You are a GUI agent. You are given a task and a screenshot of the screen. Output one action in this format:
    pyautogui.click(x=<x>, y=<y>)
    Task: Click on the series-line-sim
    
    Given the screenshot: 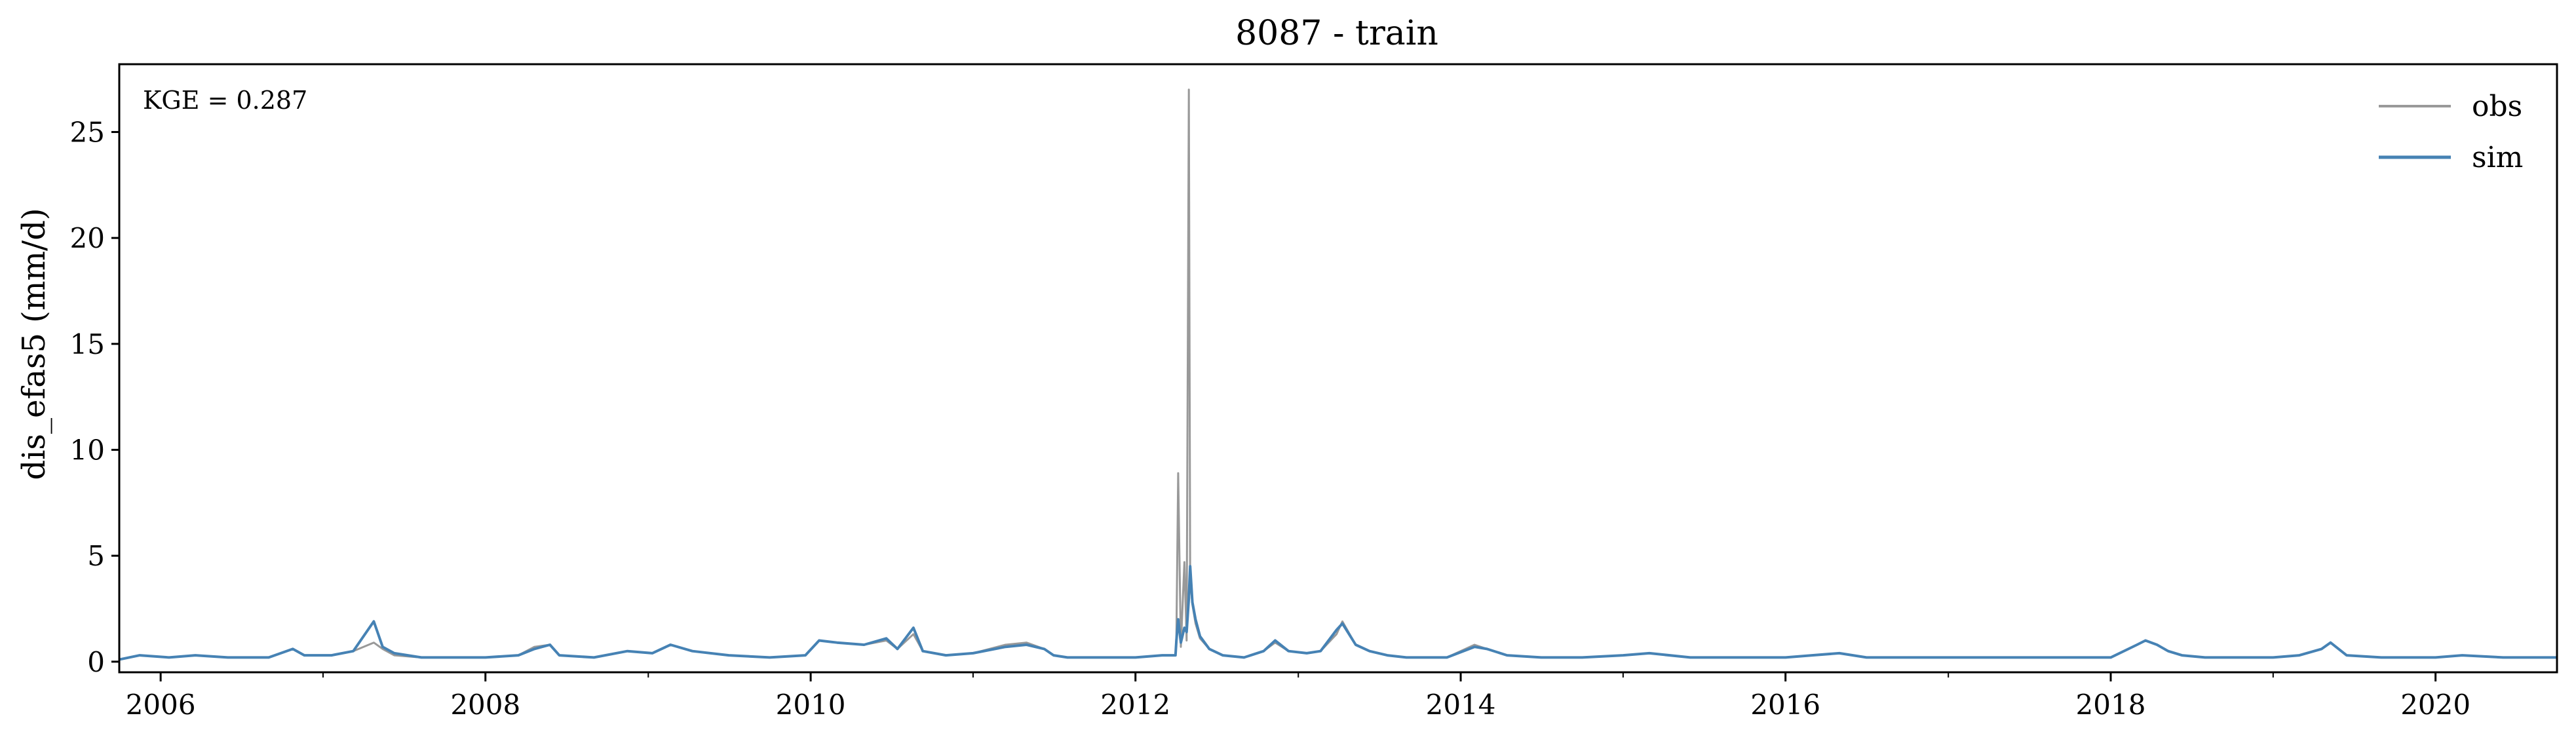 What is the action you would take?
    pyautogui.click(x=1338, y=613)
    